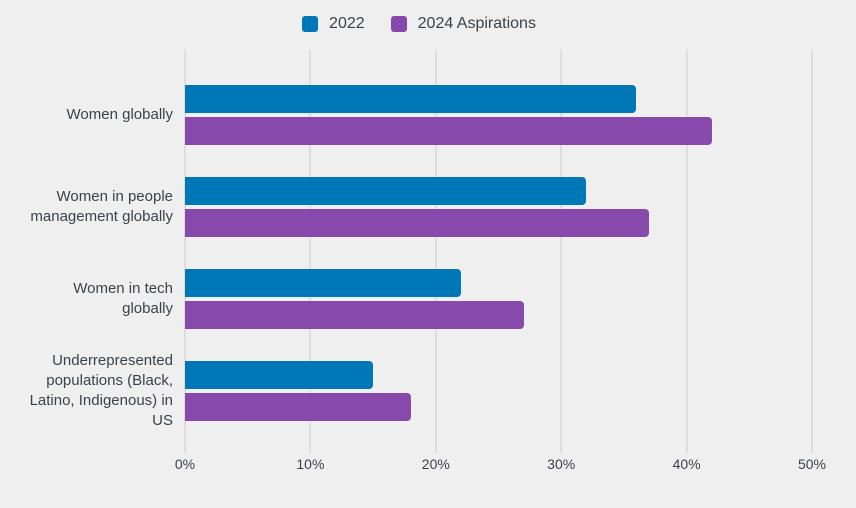 This screenshot has height=508, width=856. Describe the element at coordinates (498, 115) in the screenshot. I see `bar-group-women-globally` at that location.